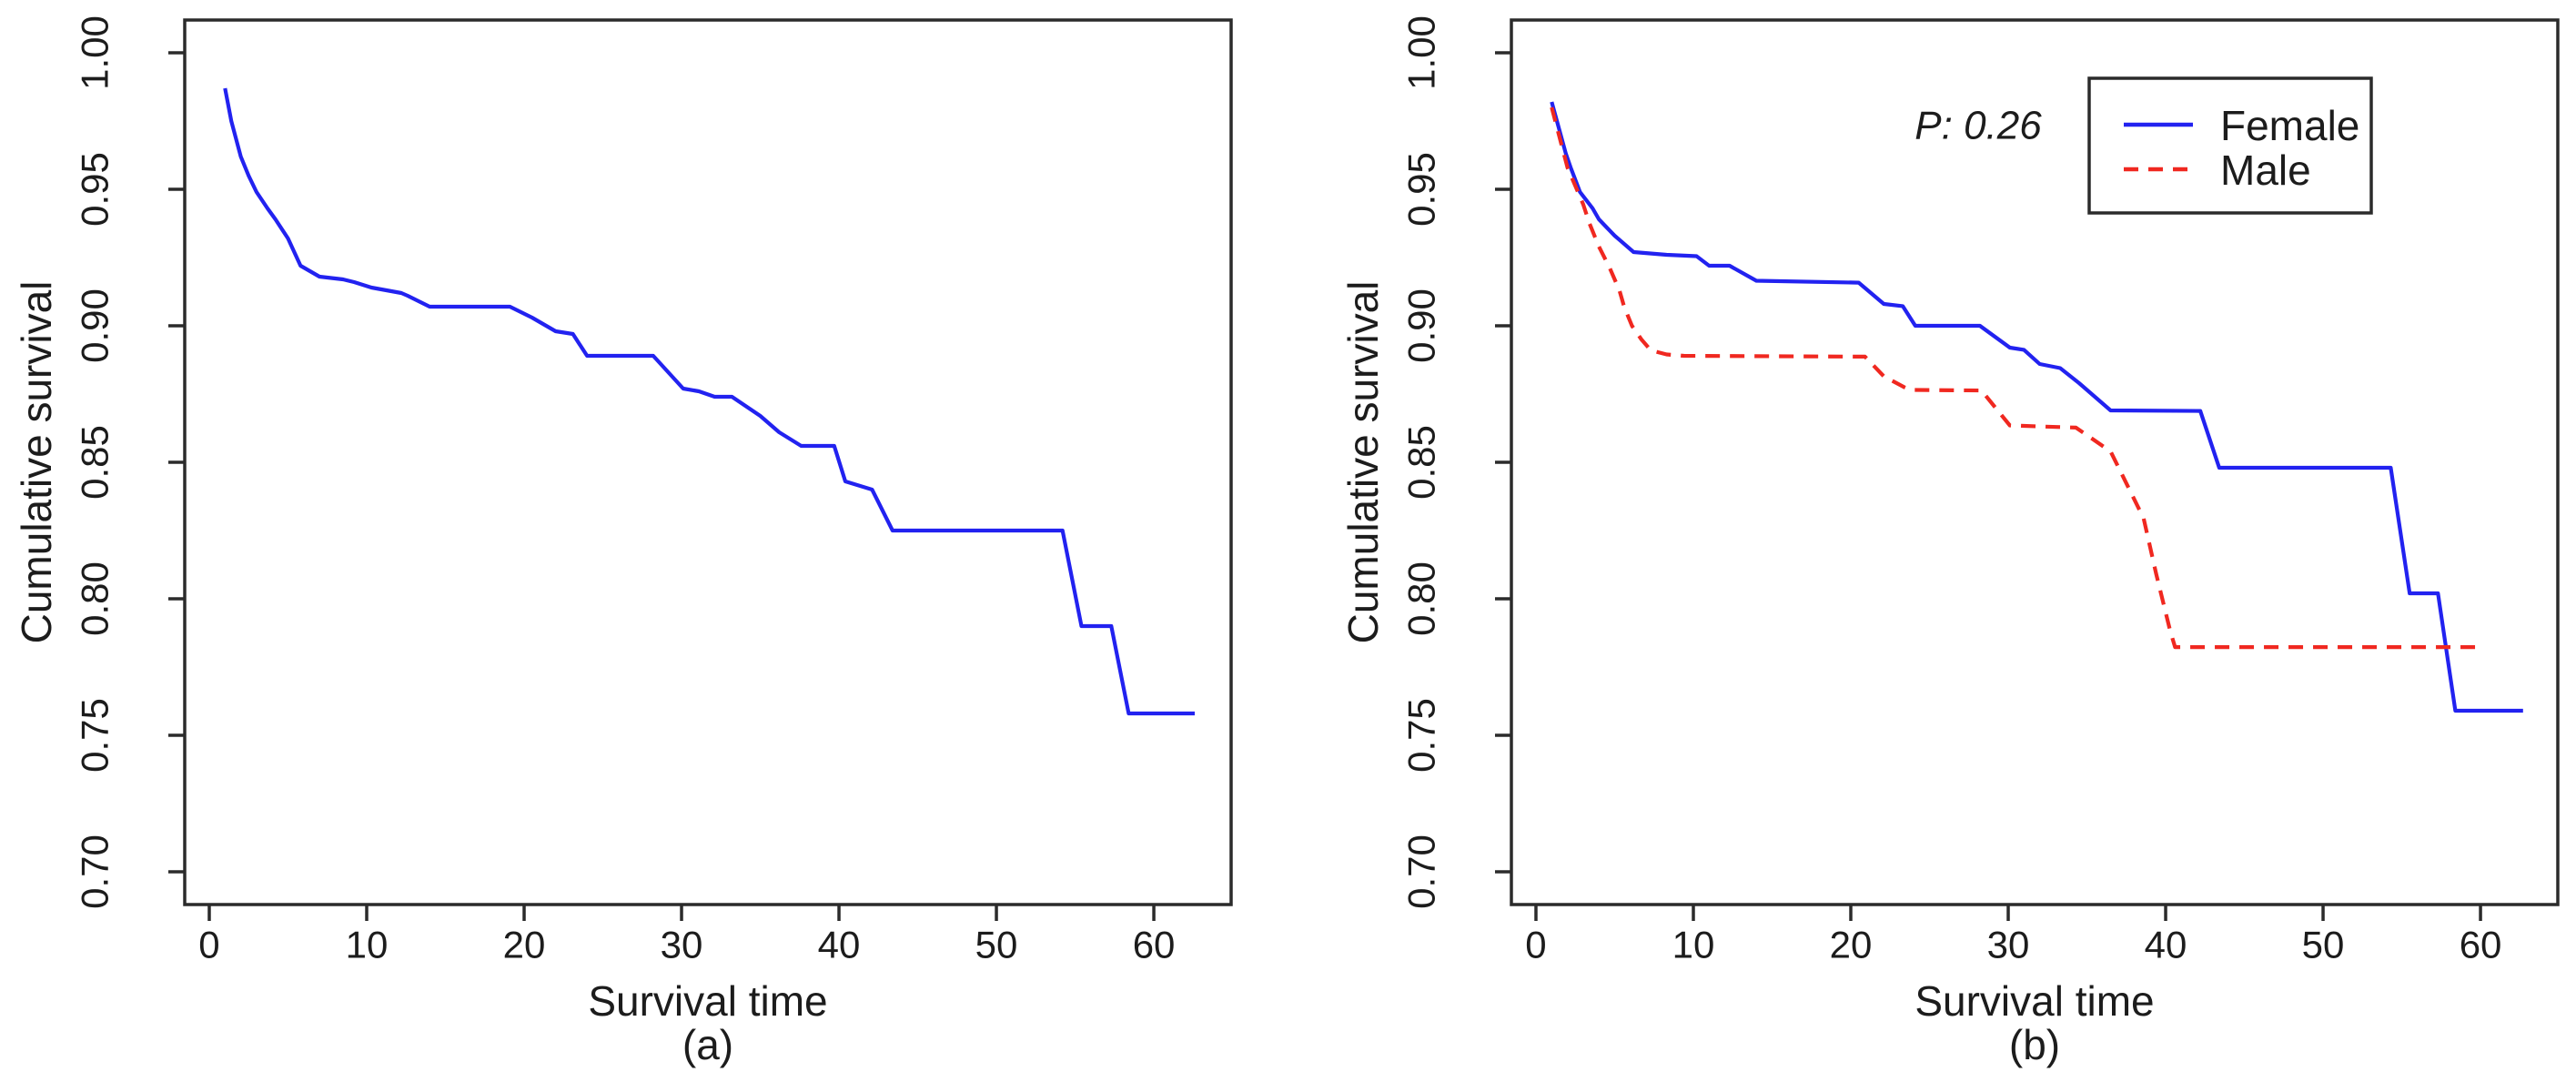 The image size is (2576, 1082). Describe the element at coordinates (2034, 1045) in the screenshot. I see `panel-caption: (b)` at that location.